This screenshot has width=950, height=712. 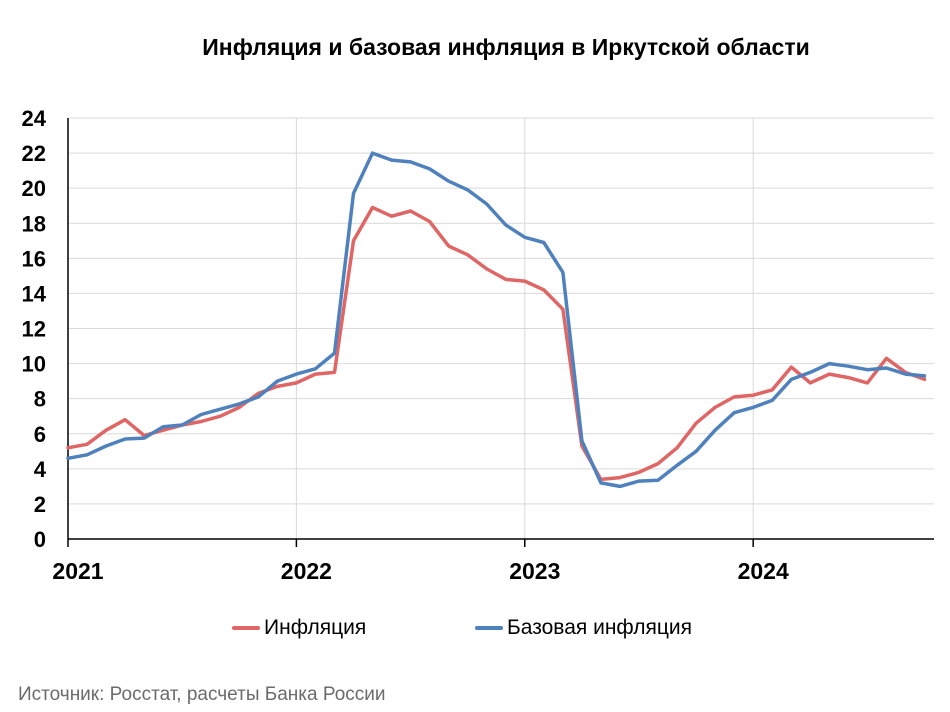 I want to click on legend-item-core-inflation: Базовая инфляция, so click(x=583, y=628).